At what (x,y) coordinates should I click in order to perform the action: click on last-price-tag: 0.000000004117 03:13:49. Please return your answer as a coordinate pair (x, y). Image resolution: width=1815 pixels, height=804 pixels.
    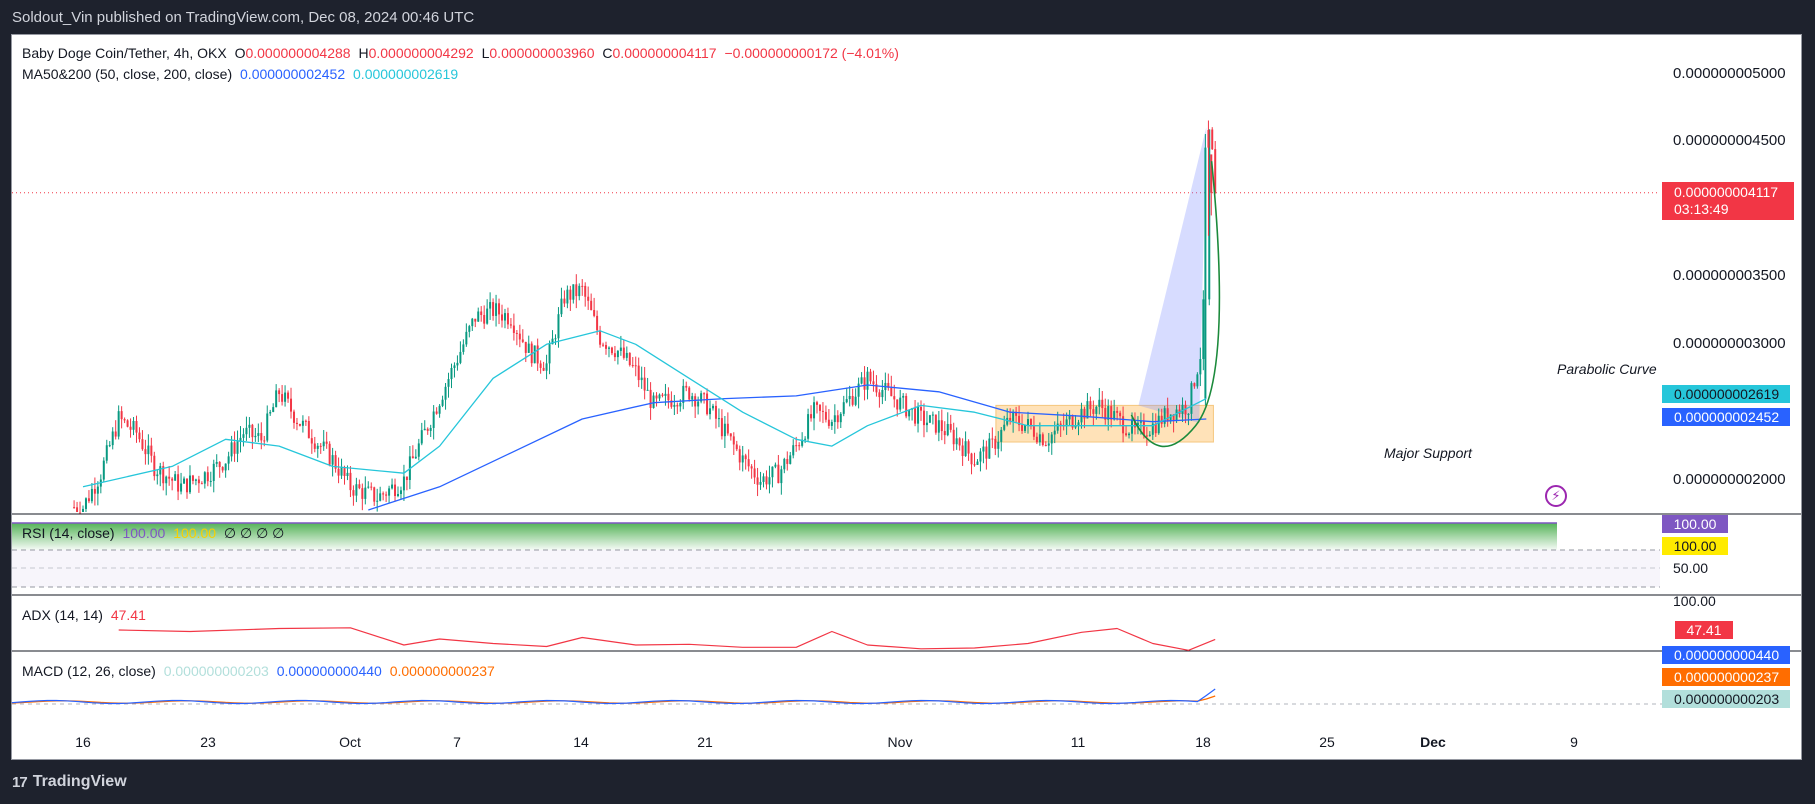
    Looking at the image, I should click on (1728, 201).